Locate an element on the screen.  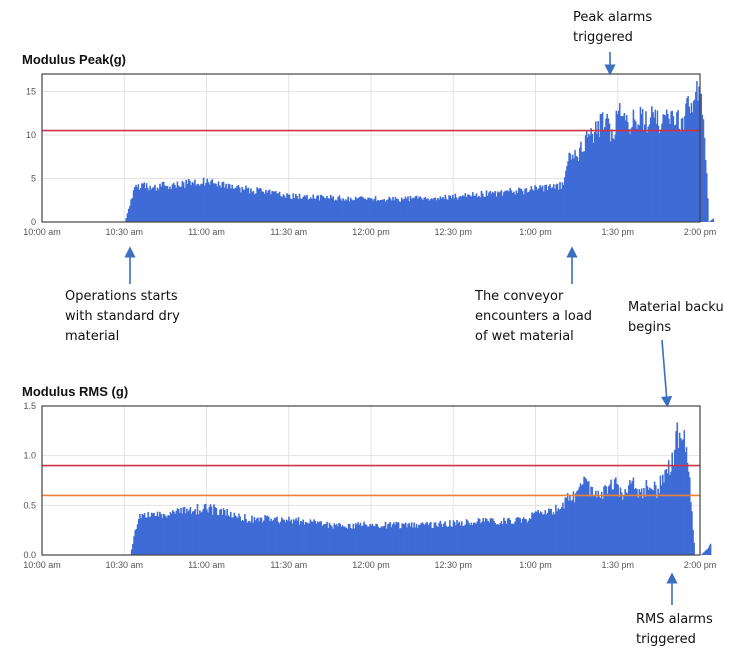
rms-x-tick-label: 10:00 am is located at coordinates (42, 565).